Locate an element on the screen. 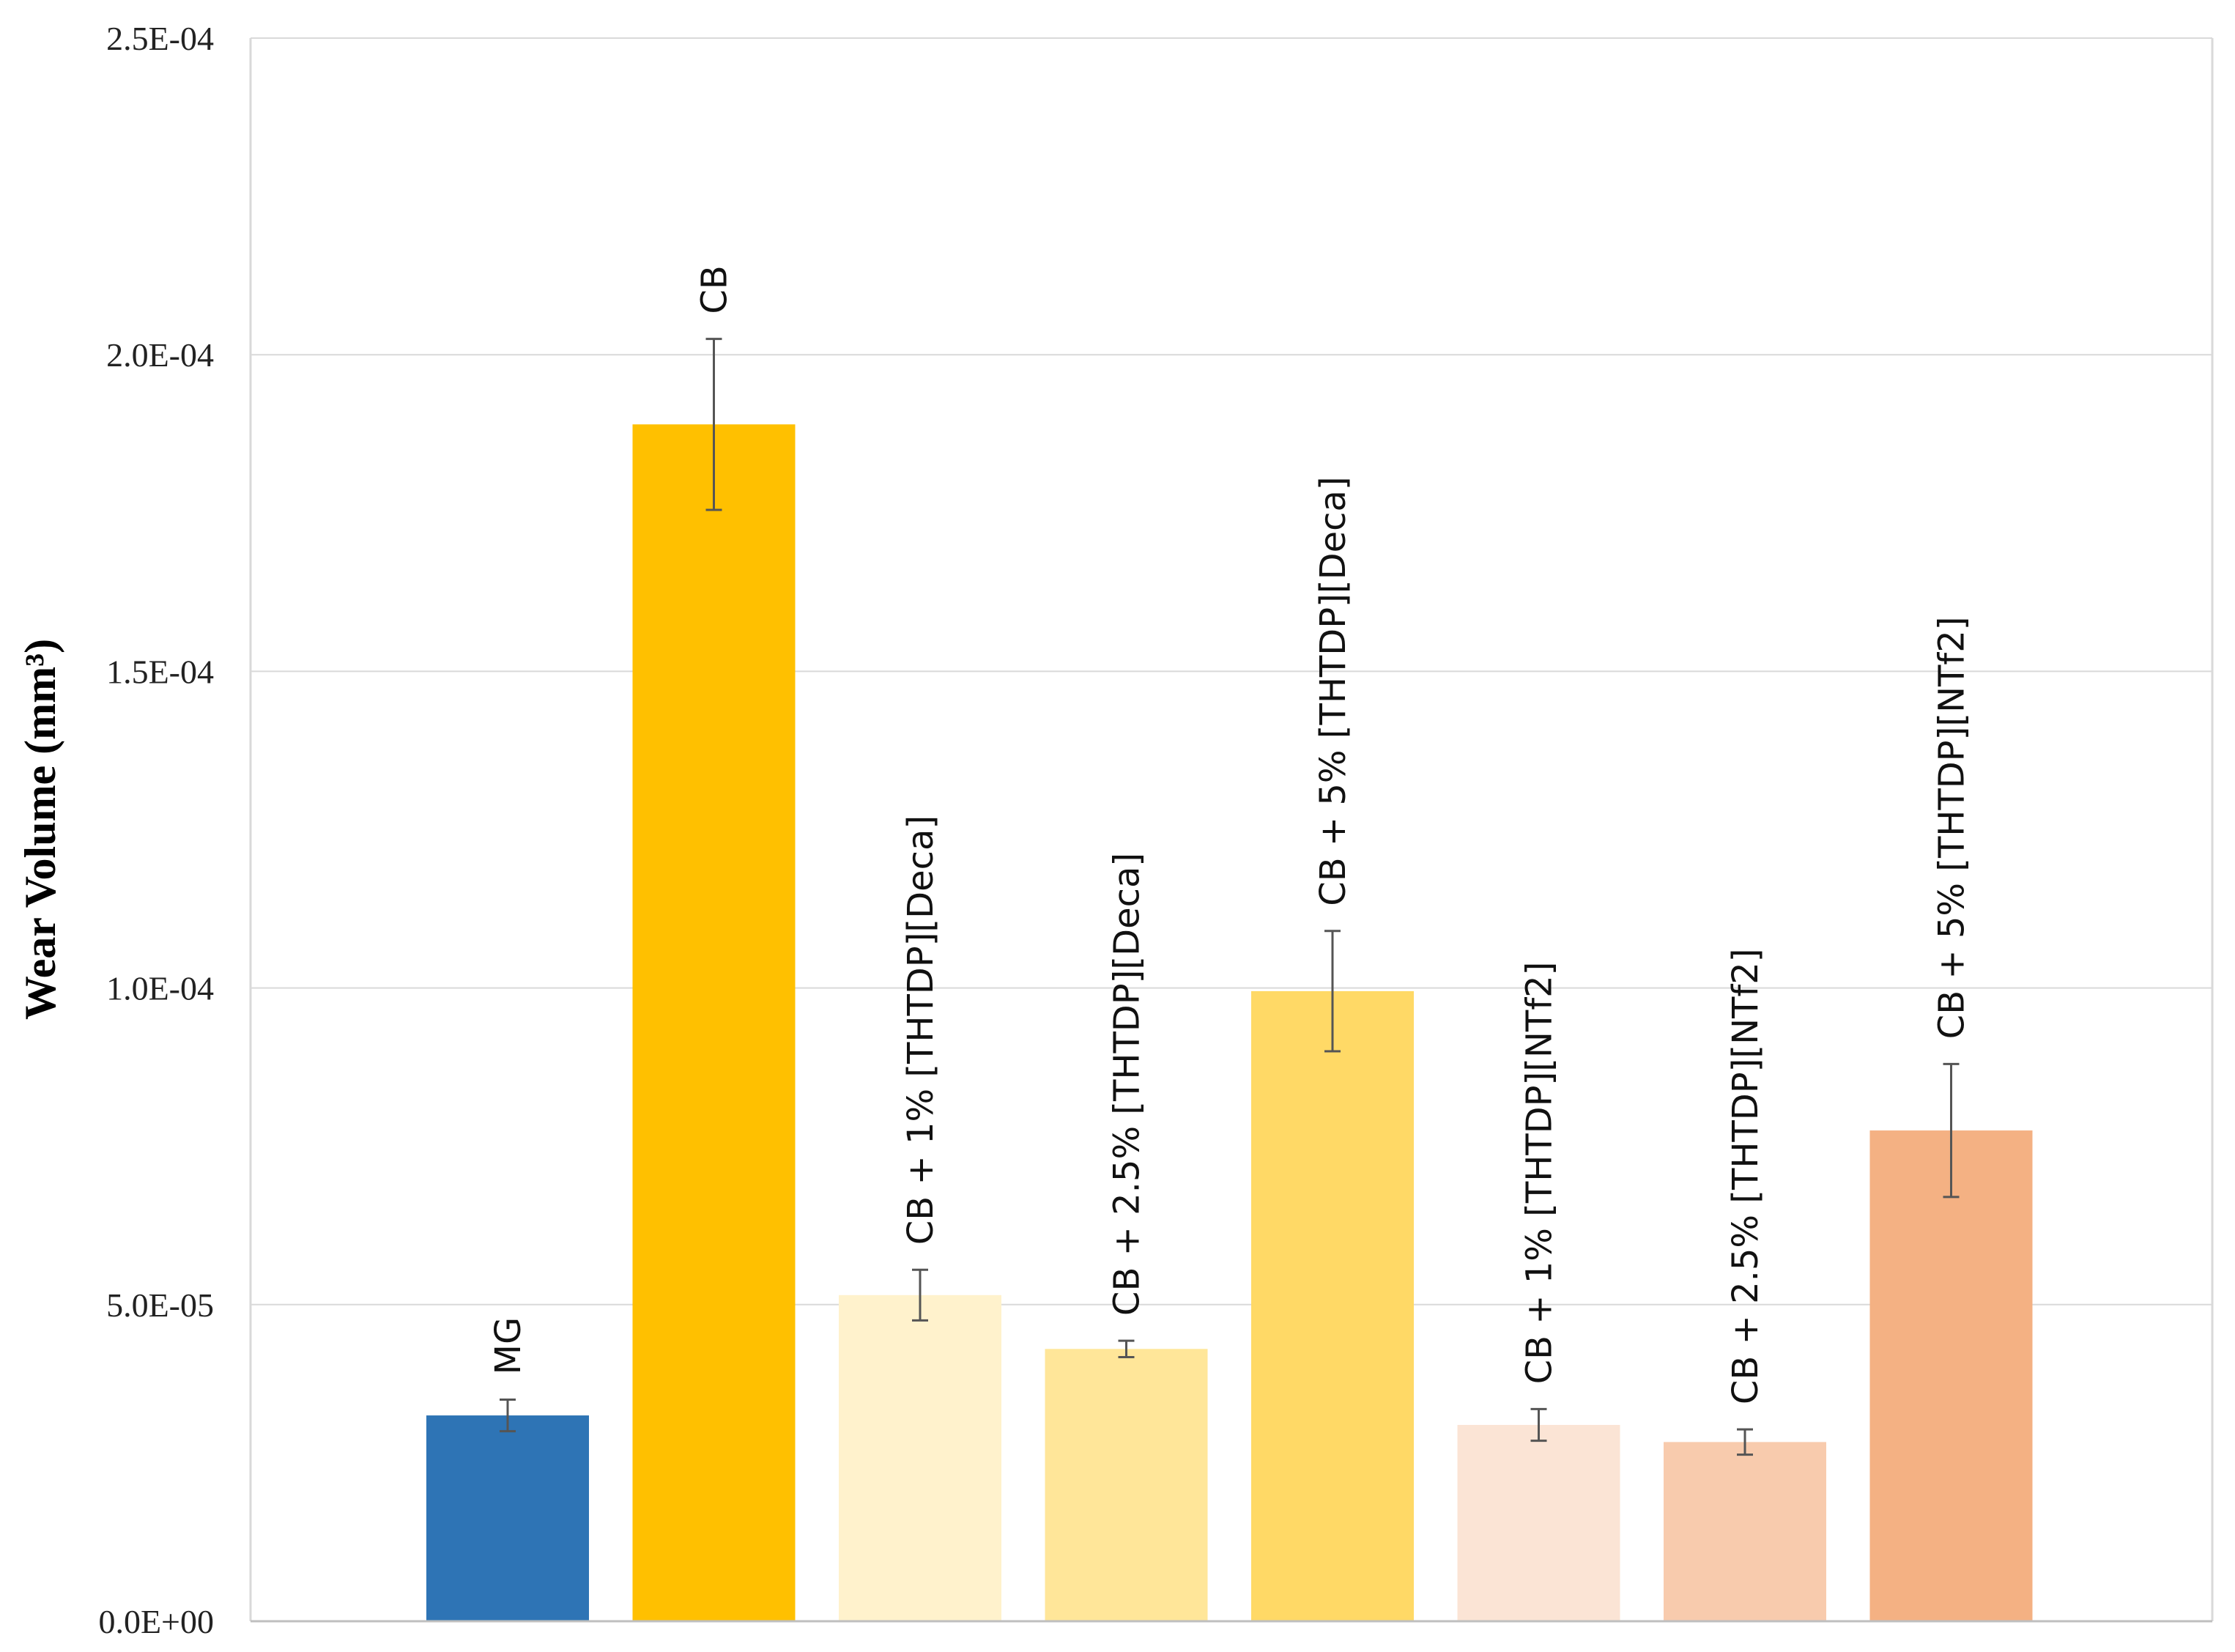  bar-label: CB + 5% [THTDP][NTf2] is located at coordinates (1953, 828).